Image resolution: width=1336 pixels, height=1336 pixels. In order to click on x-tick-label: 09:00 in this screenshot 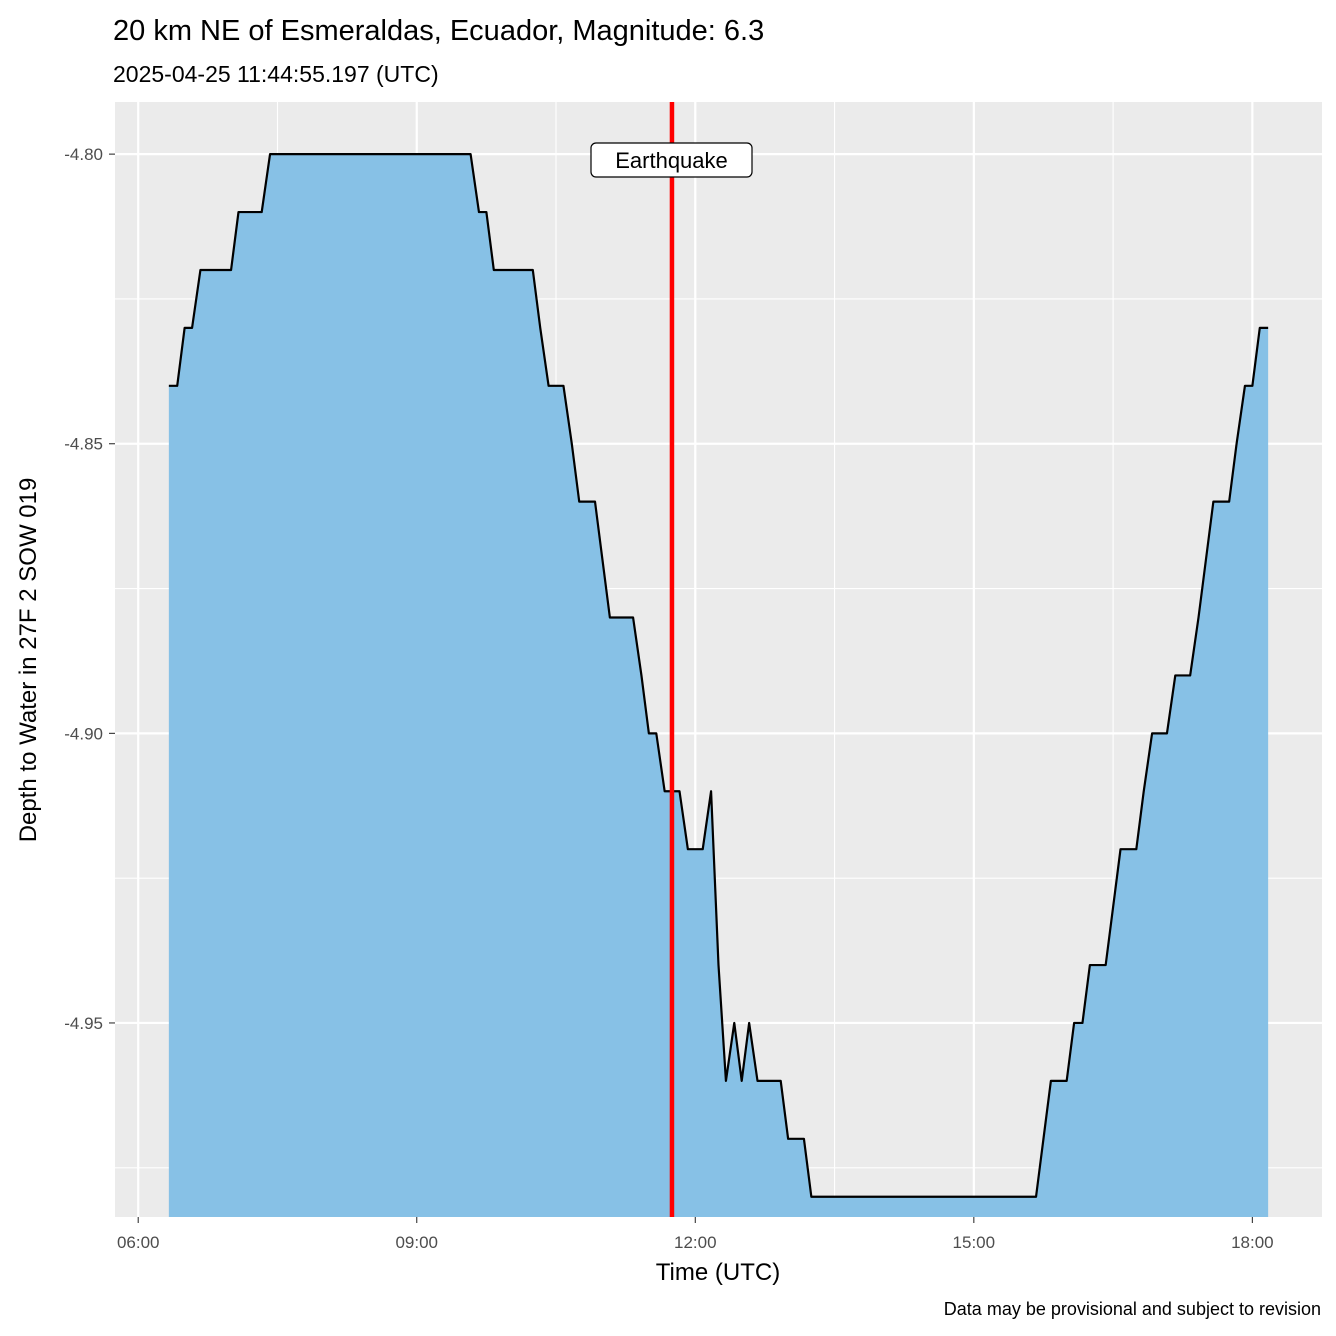, I will do `click(416, 1242)`.